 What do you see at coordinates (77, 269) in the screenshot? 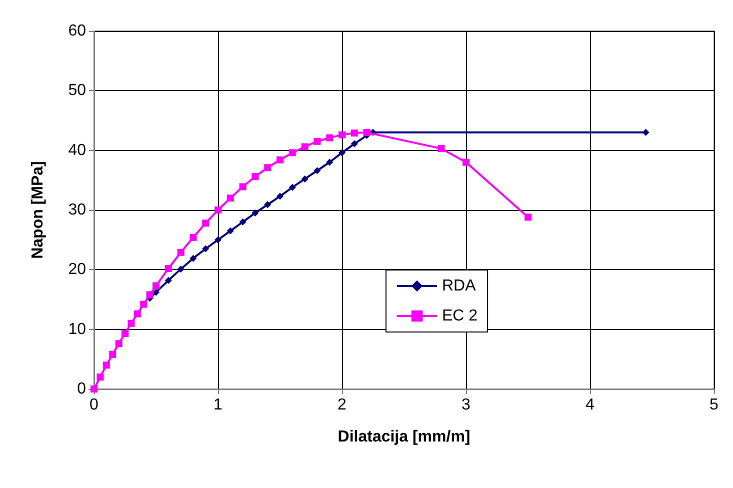
I see `y-tick-label: 20` at bounding box center [77, 269].